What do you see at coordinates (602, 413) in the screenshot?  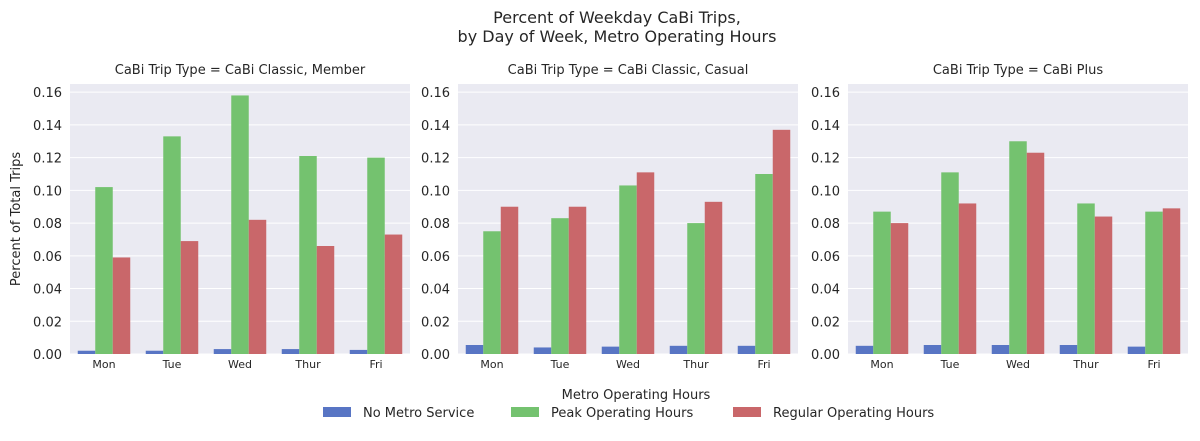 I see `legend-item: Peak Operating Hours` at bounding box center [602, 413].